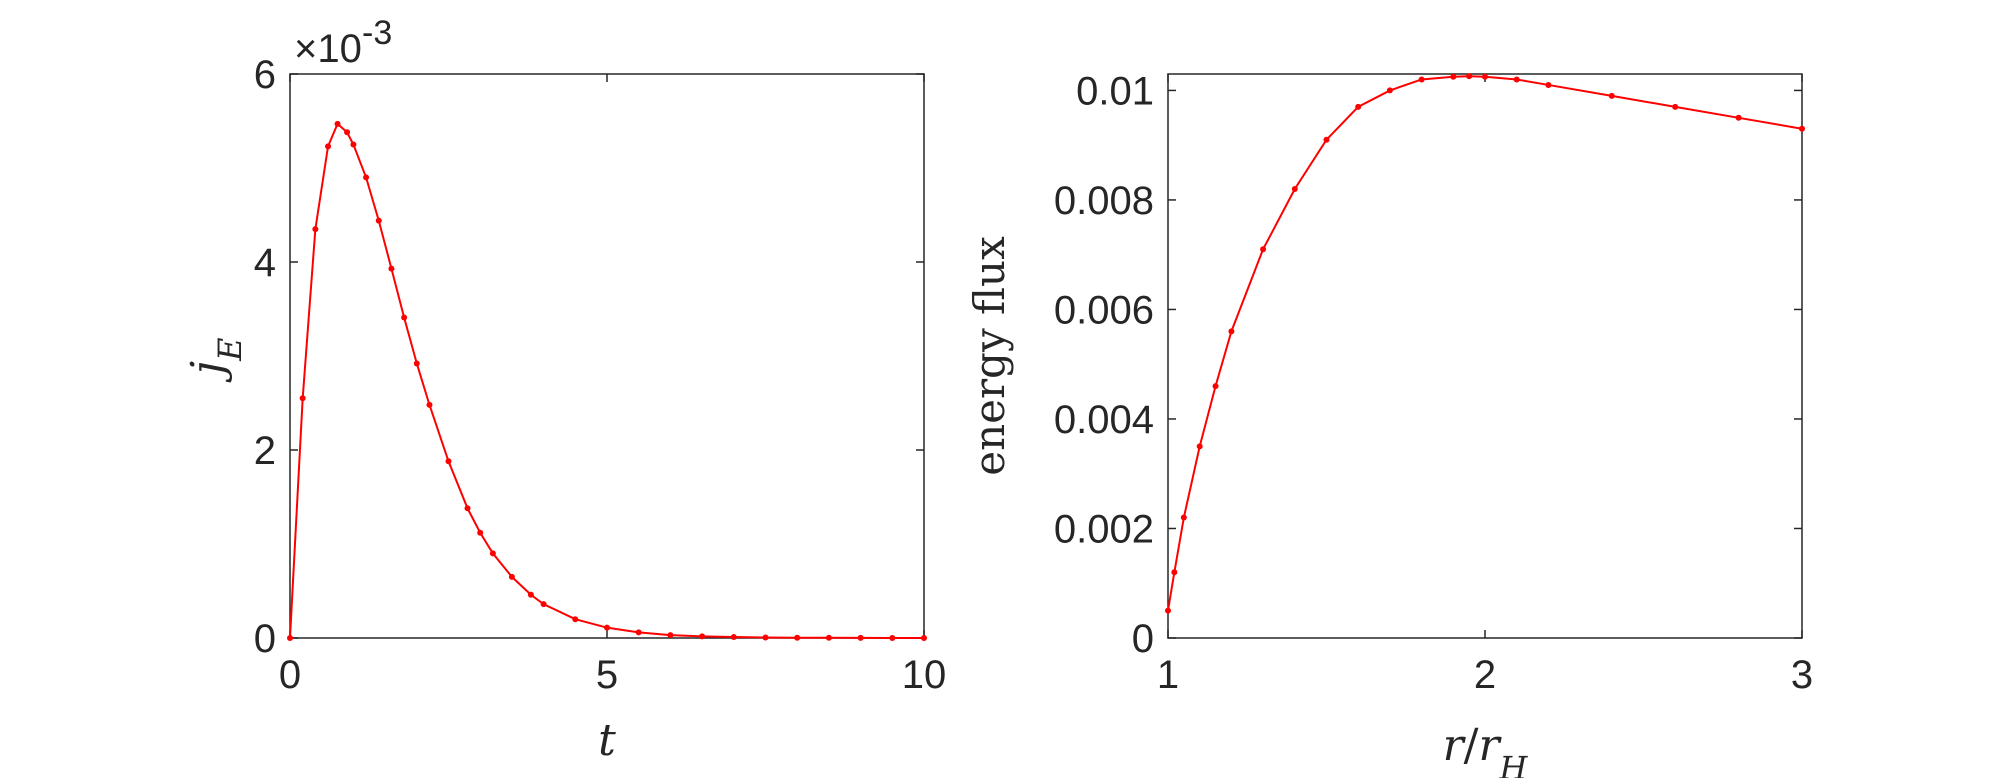  What do you see at coordinates (1514, 763) in the screenshot?
I see `right-x-label-den-sub: H` at bounding box center [1514, 763].